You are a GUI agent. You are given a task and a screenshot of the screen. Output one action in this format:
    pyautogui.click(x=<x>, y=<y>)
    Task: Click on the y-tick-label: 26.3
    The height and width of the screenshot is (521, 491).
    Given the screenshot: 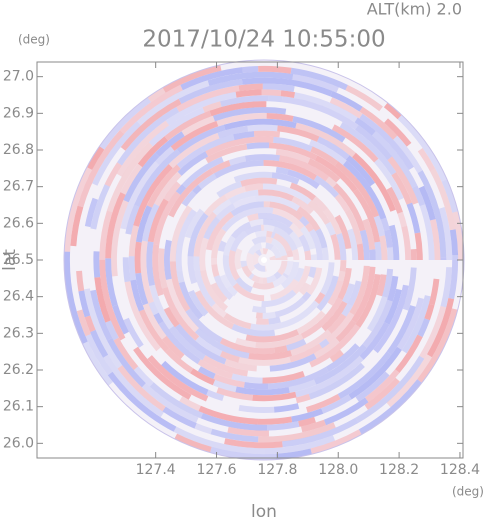 What is the action you would take?
    pyautogui.click(x=18, y=333)
    